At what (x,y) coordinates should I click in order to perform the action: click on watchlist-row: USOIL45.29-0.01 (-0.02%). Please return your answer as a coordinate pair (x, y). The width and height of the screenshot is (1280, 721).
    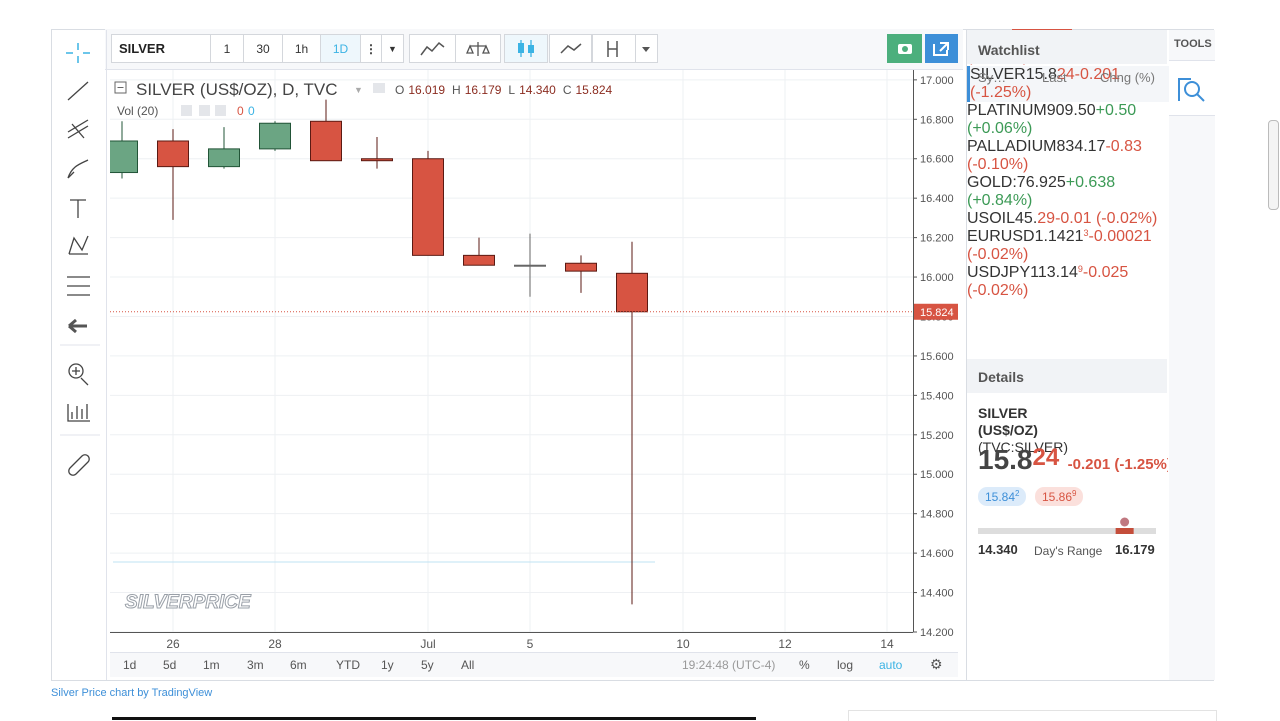
    Looking at the image, I should click on (1068, 219).